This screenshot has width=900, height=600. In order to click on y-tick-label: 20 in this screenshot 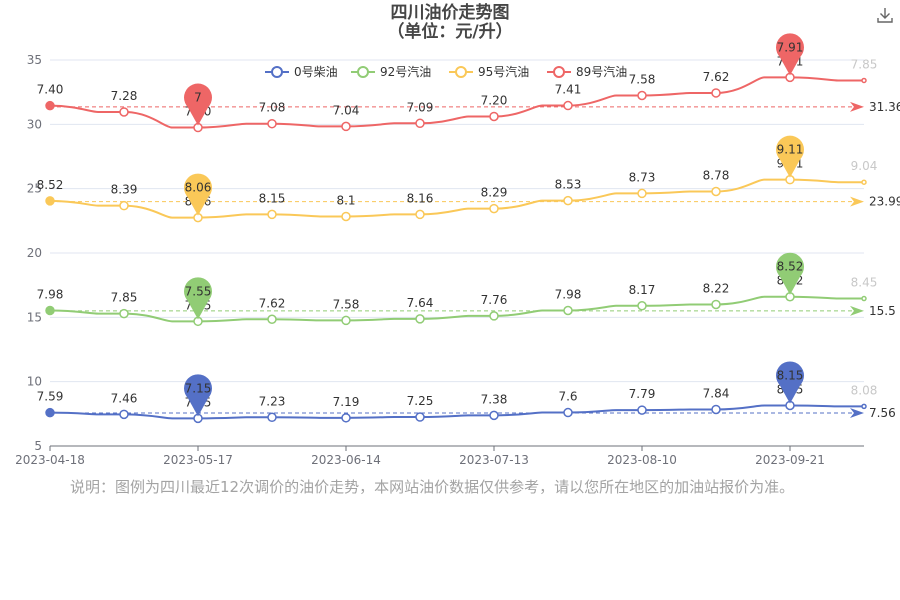, I will do `click(34, 253)`.